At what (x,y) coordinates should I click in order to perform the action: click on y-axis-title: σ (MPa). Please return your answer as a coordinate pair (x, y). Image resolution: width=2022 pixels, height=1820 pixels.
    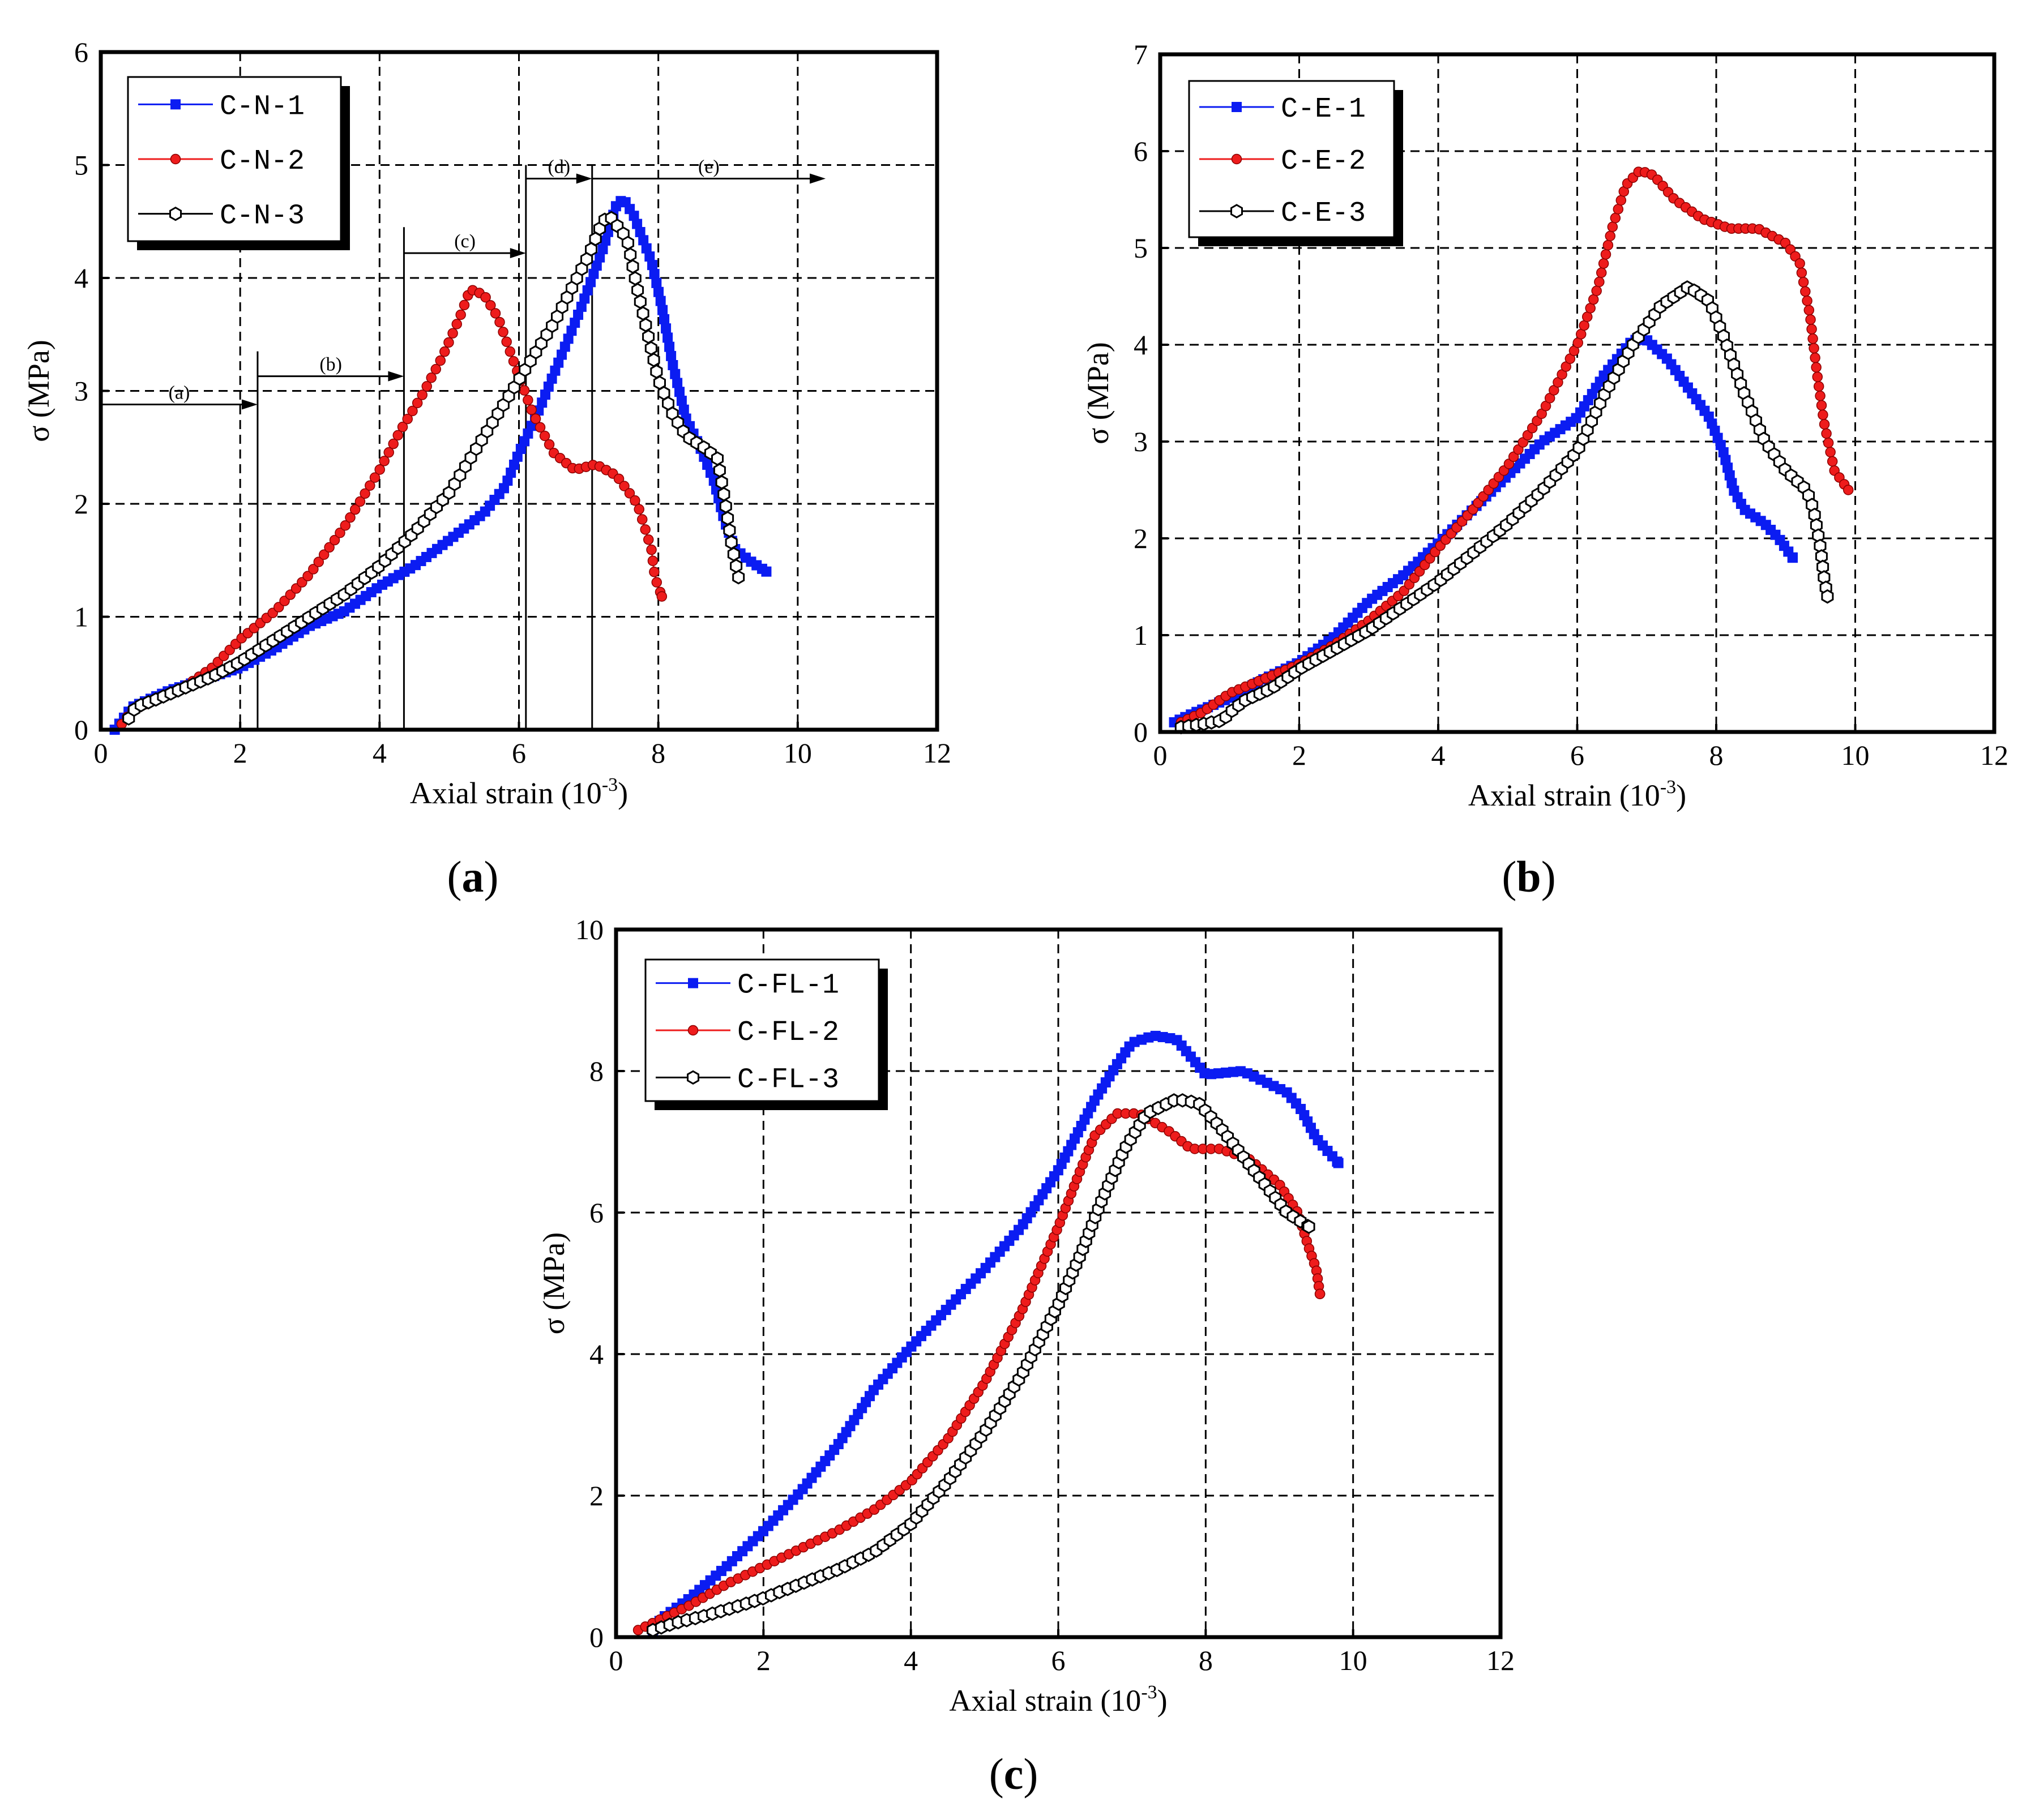
    Looking at the image, I should click on (554, 1283).